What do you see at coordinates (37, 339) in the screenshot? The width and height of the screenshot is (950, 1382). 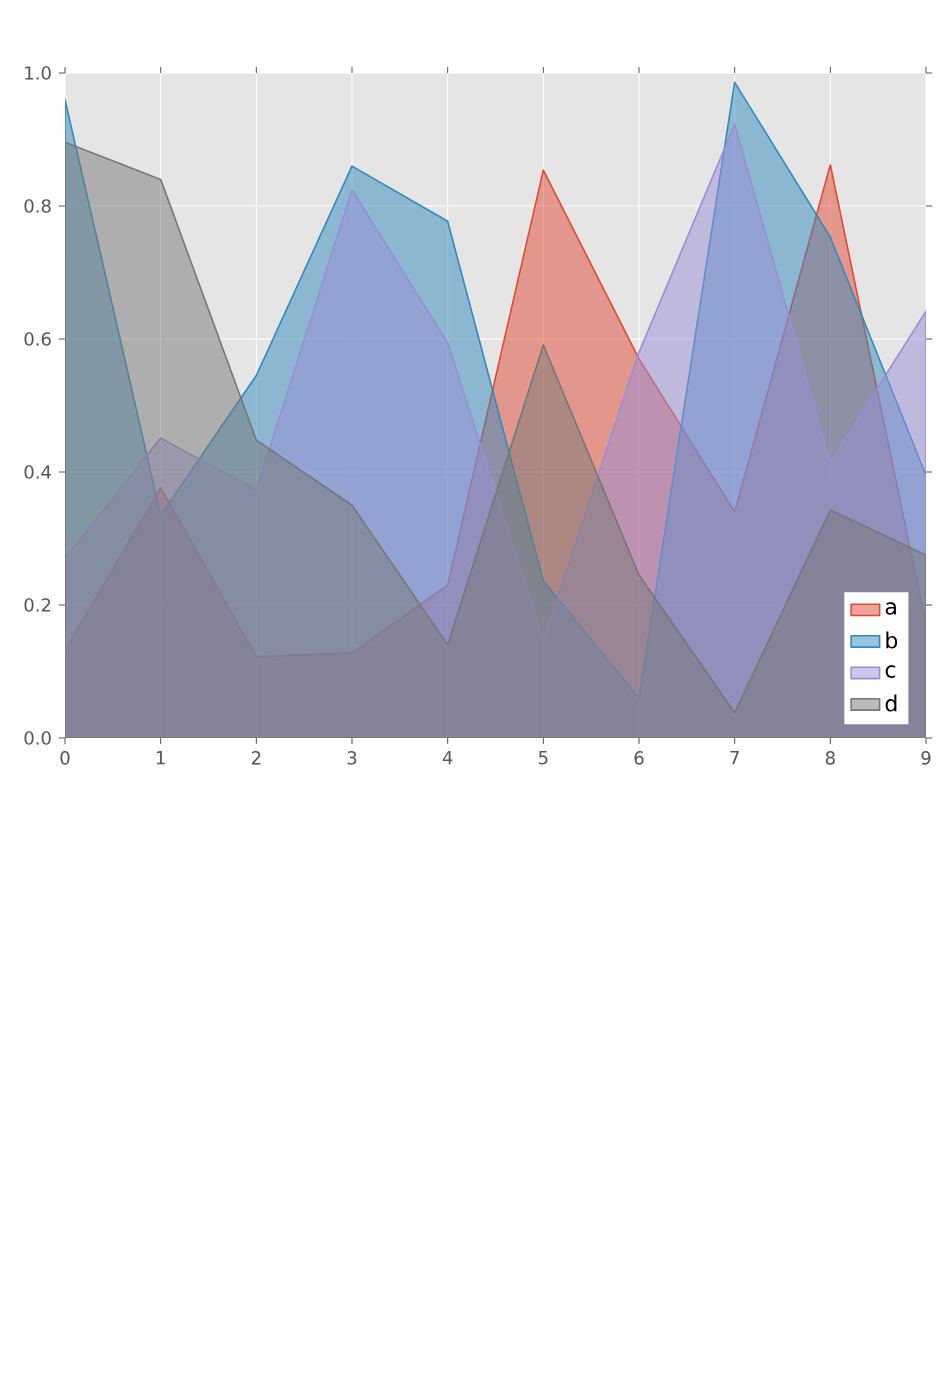 I see `y-tick-label: 0.6` at bounding box center [37, 339].